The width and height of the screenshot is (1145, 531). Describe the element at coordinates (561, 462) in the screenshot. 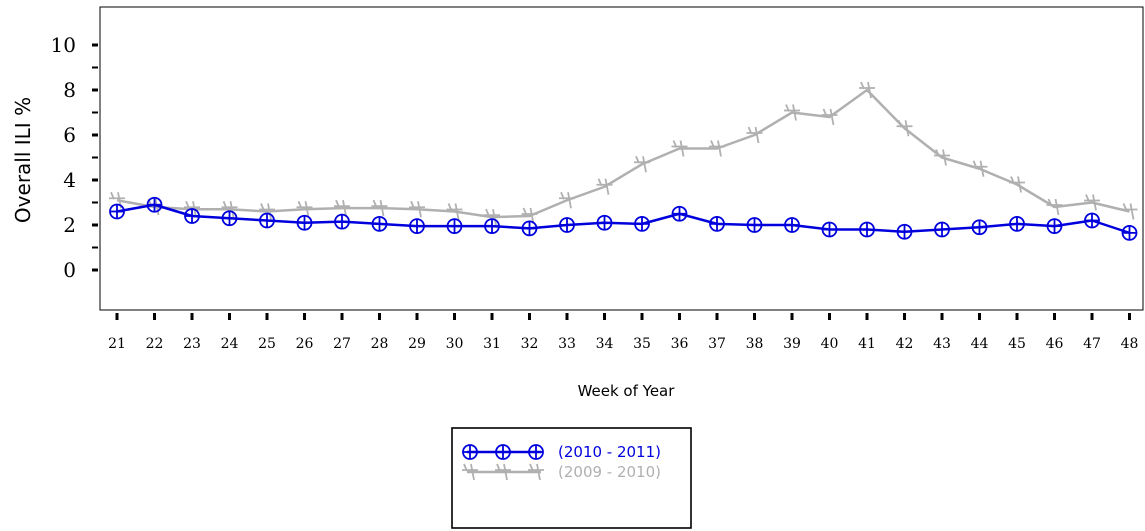

I see `legend-items: (2010 - 2011) (2009 - 2010)` at that location.